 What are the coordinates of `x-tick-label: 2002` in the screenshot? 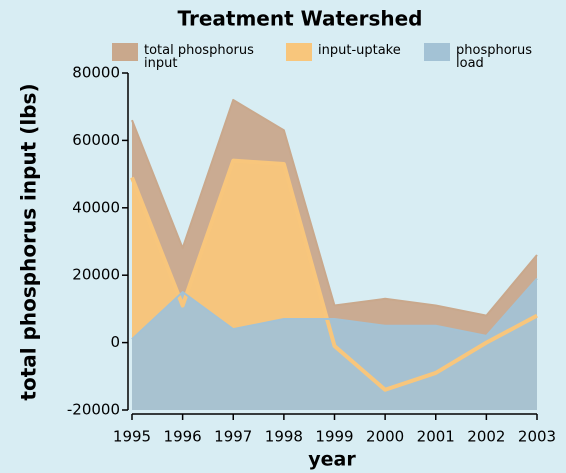 It's located at (486, 437).